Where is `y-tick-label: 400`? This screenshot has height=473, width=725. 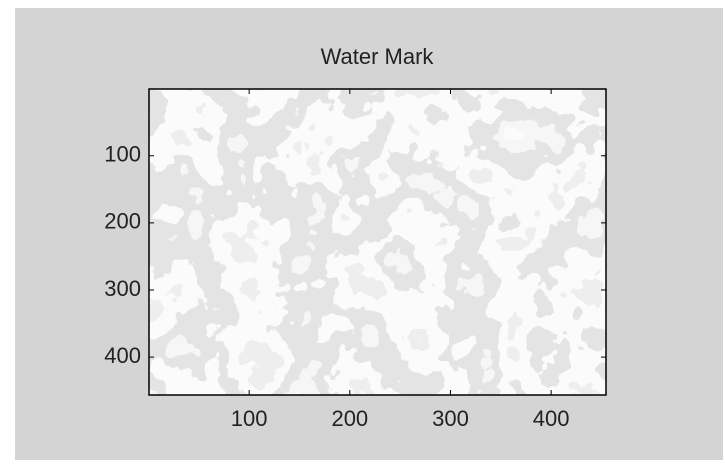
y-tick-label: 400 is located at coordinates (122, 355).